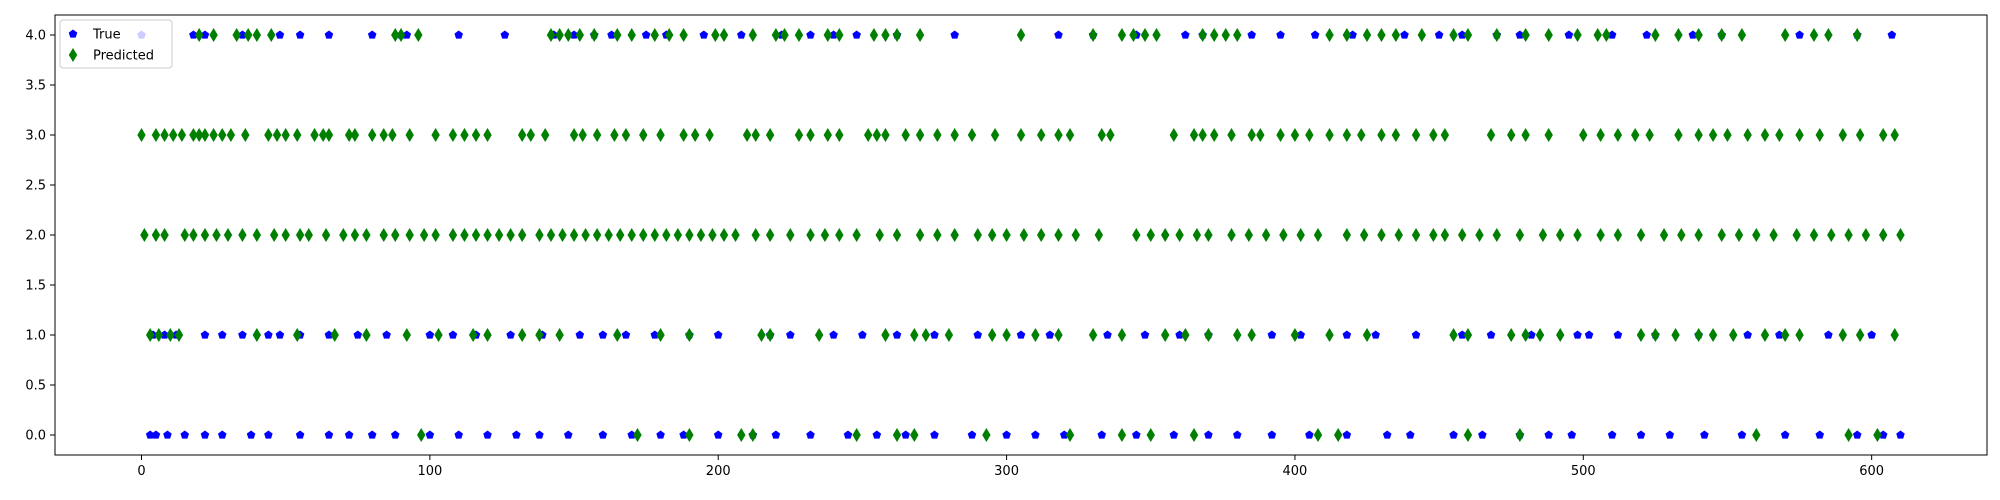 The width and height of the screenshot is (2000, 500). What do you see at coordinates (35, 436) in the screenshot?
I see `y-tick-label: 0.0` at bounding box center [35, 436].